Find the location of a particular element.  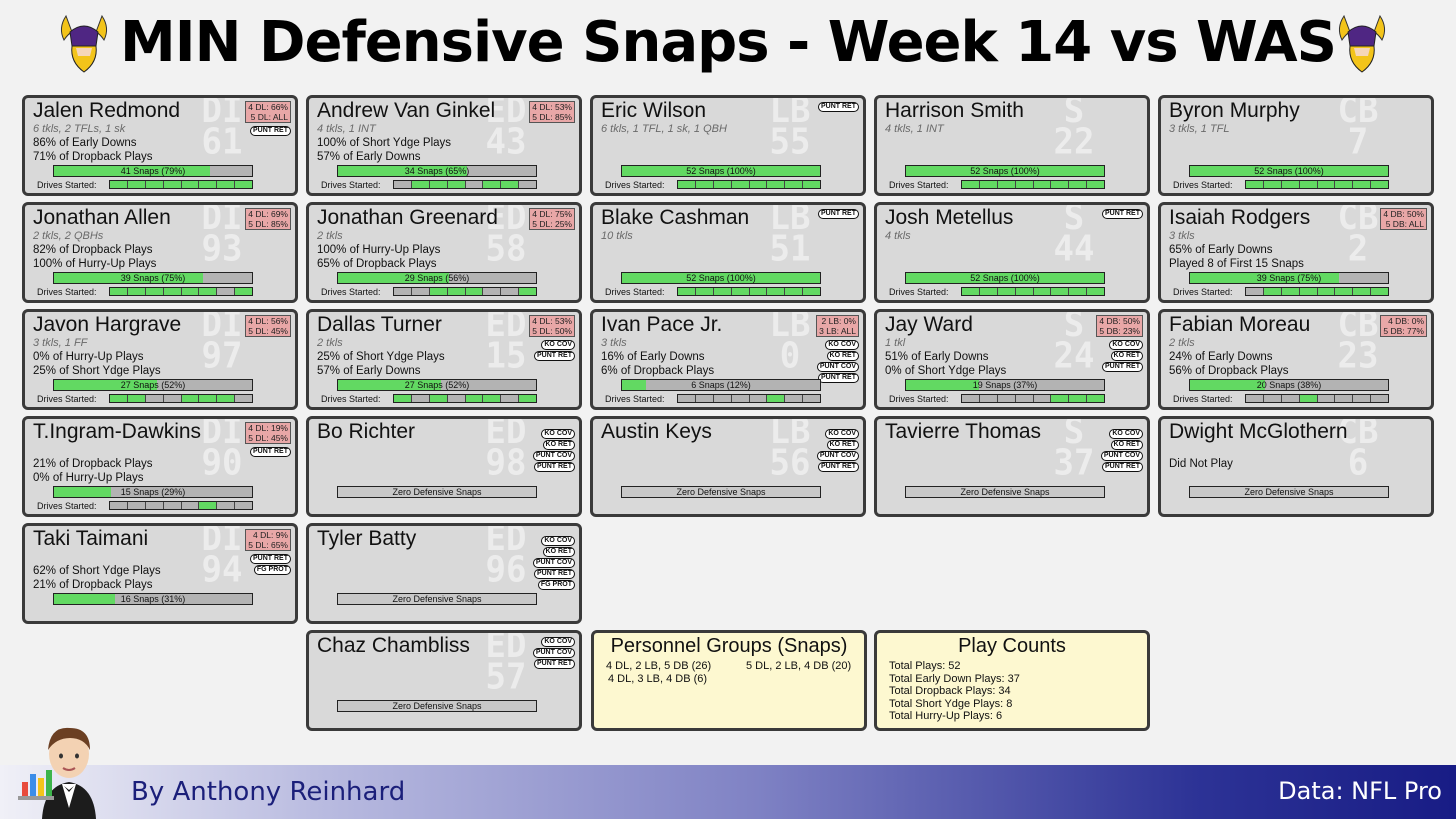

special-teams-tag: FG PROT is located at coordinates (556, 585).